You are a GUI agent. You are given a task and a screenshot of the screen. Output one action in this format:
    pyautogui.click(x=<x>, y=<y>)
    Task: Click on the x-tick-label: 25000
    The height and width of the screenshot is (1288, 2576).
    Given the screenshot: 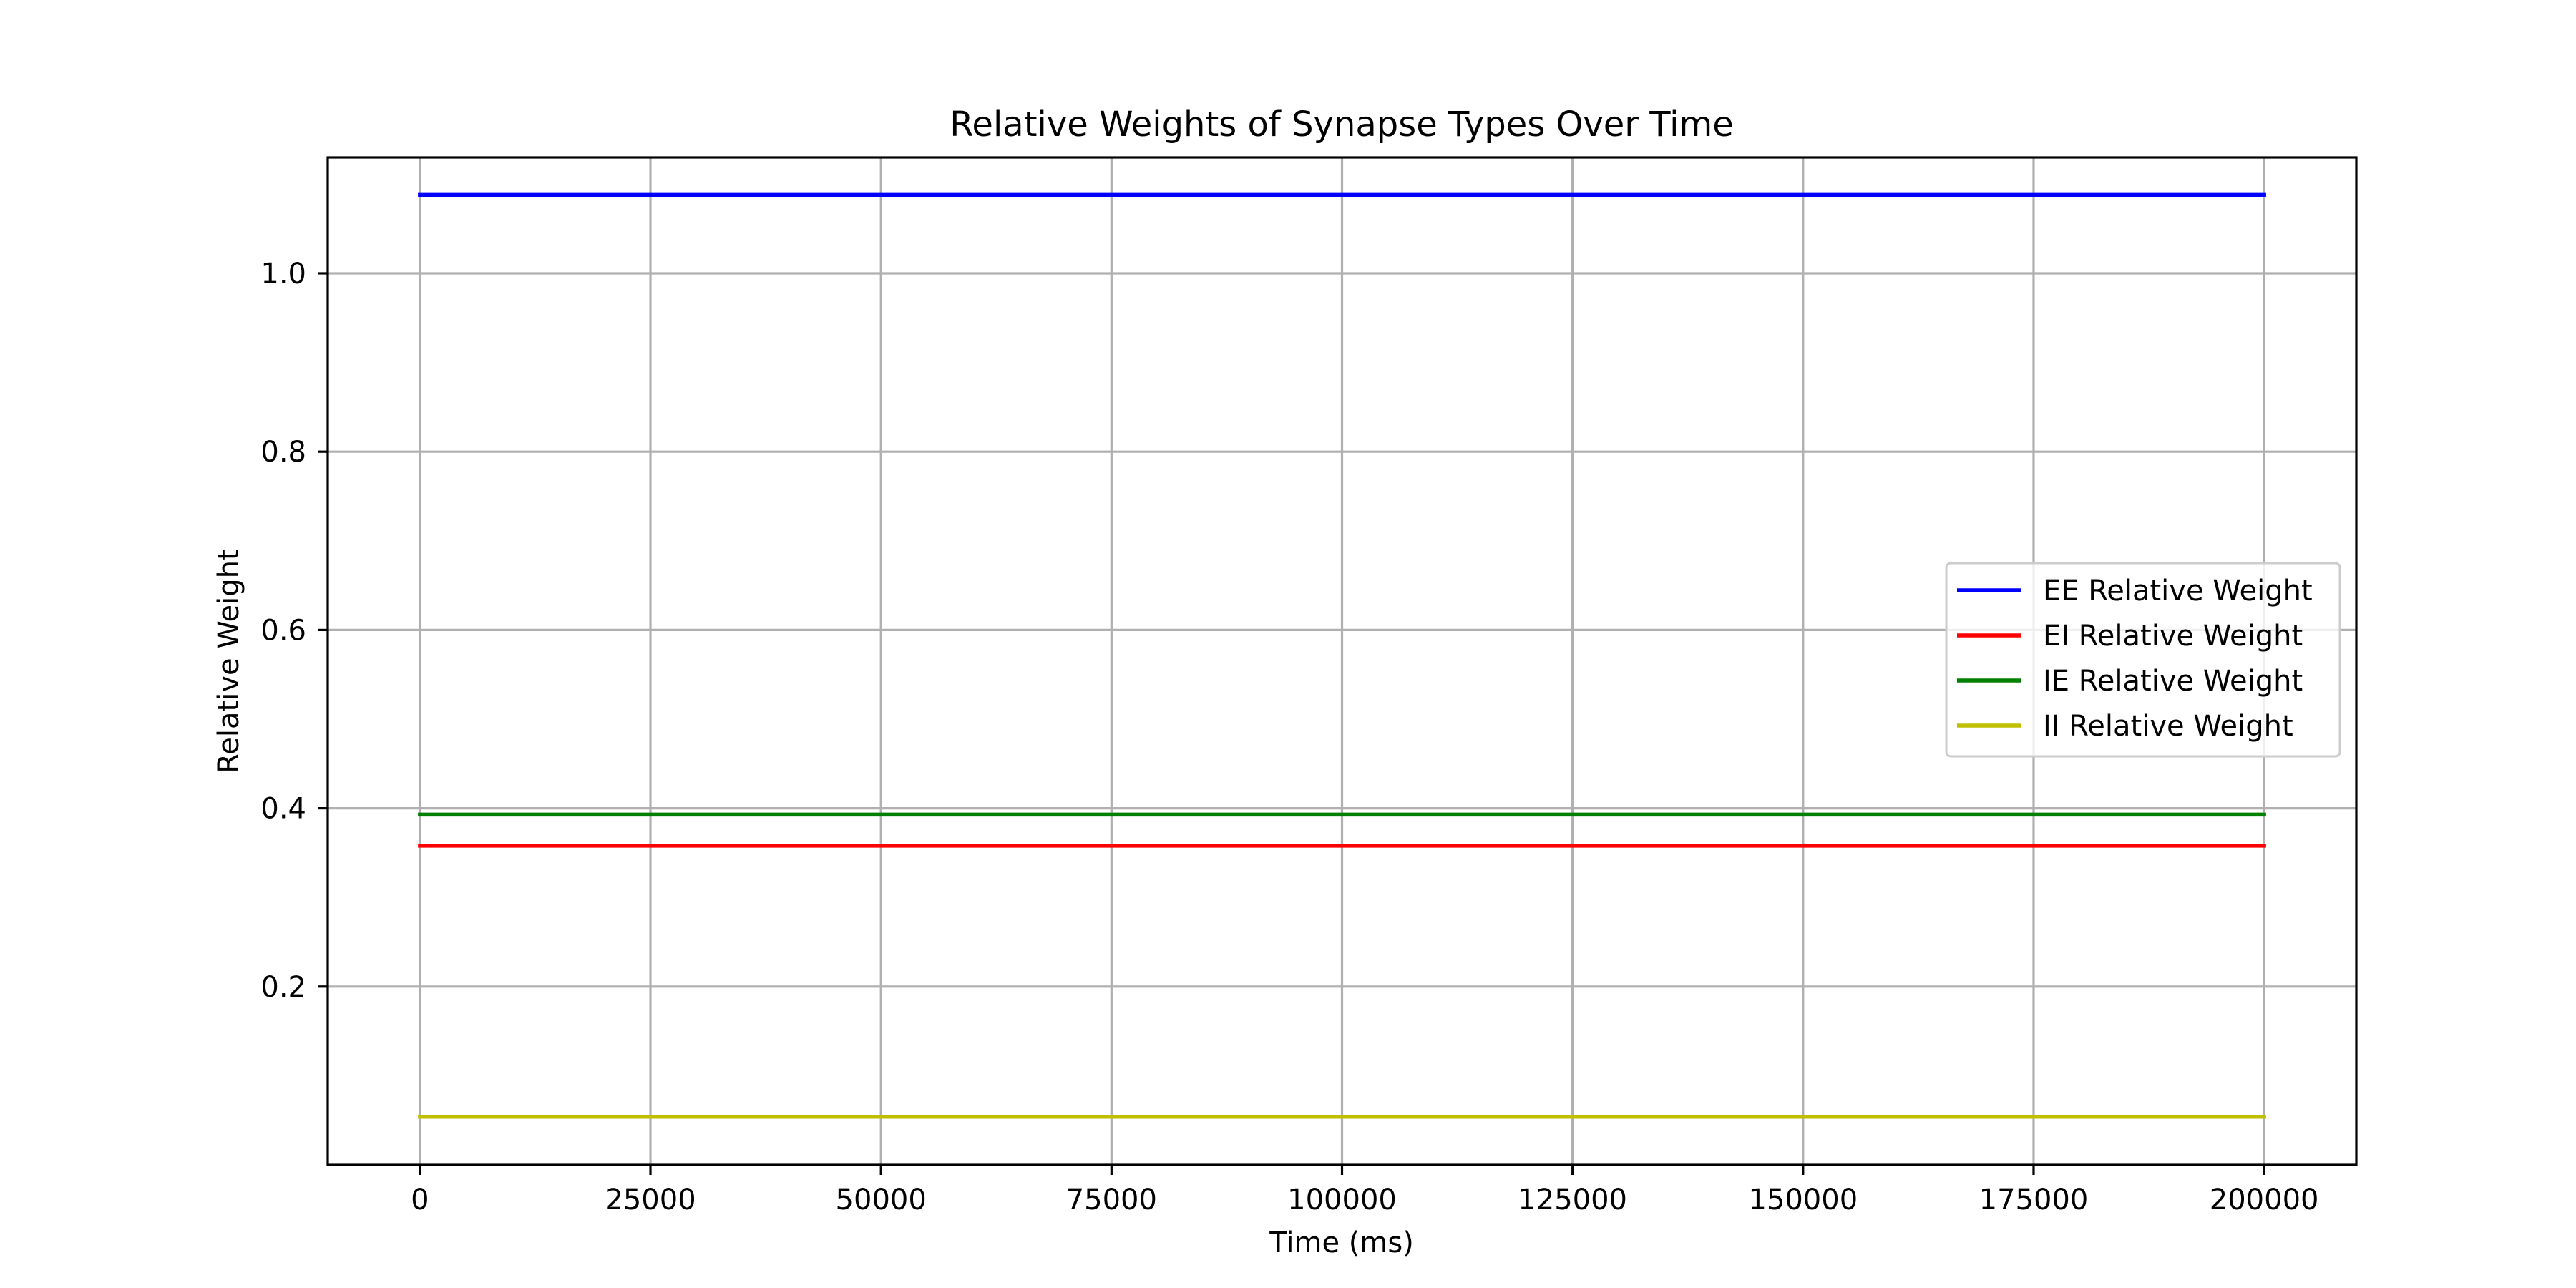 What is the action you would take?
    pyautogui.click(x=650, y=1200)
    